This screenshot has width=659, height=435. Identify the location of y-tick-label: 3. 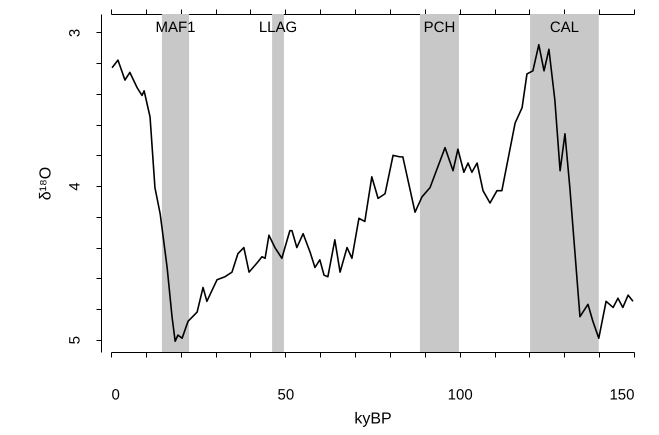
(75, 33).